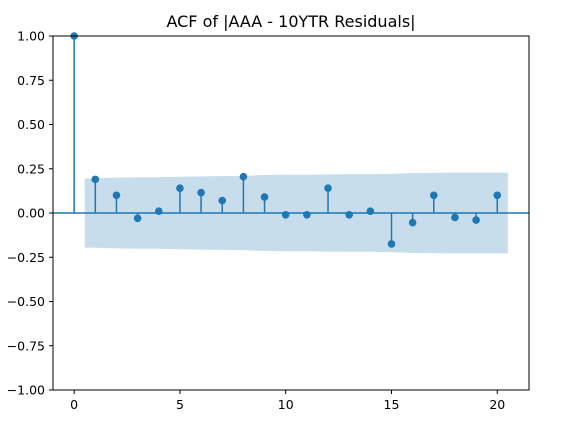  What do you see at coordinates (392, 404) in the screenshot?
I see `x-tick-label: 15` at bounding box center [392, 404].